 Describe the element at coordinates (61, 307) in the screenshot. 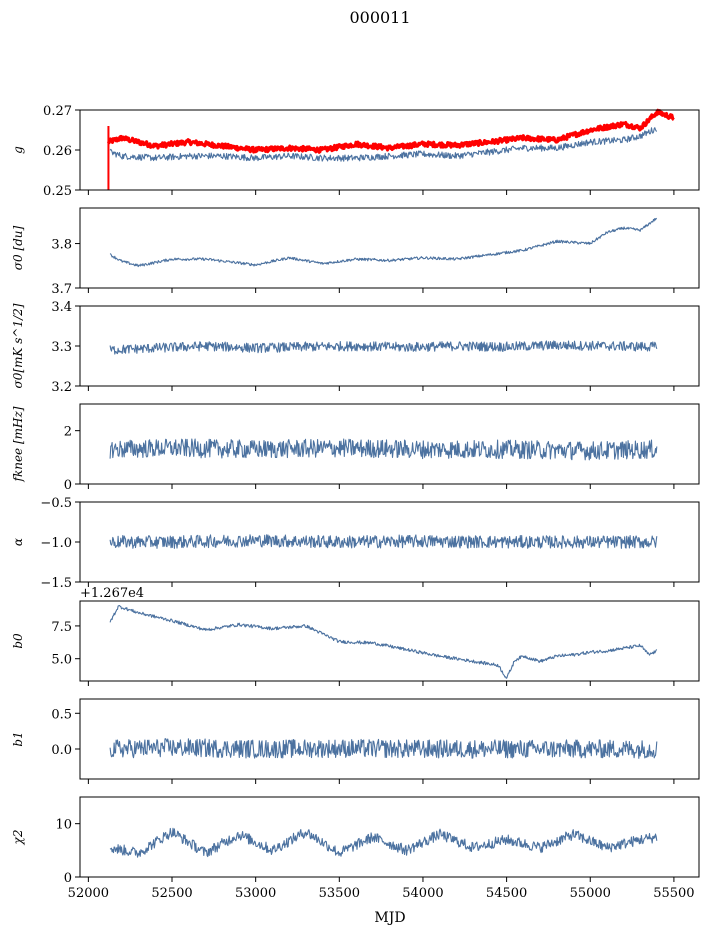

I see `y-tick-label: 3.4` at that location.